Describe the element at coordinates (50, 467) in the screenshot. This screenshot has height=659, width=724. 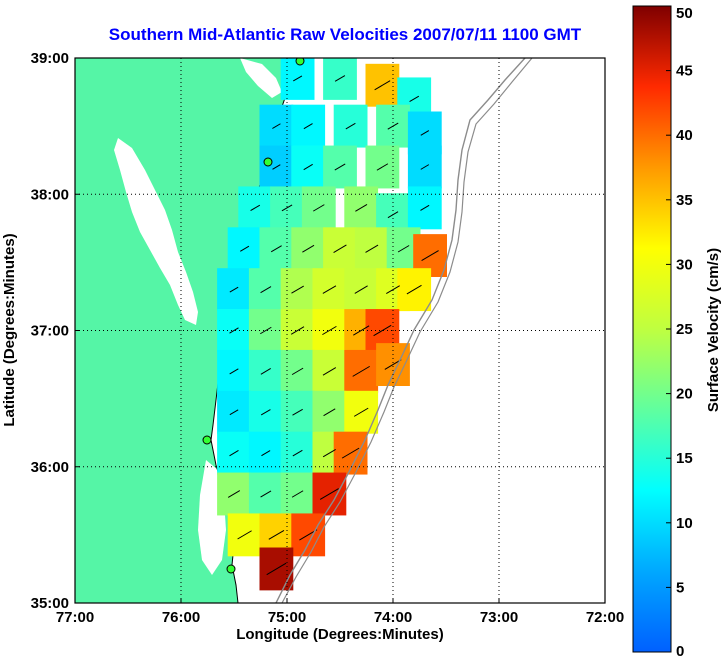
I see `y-tick-label: 36:00` at that location.